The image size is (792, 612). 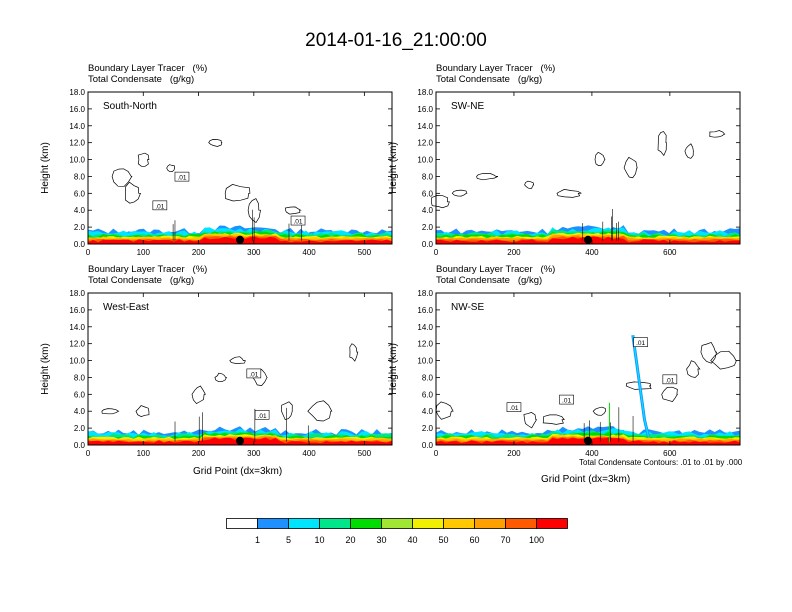 What do you see at coordinates (397, 531) in the screenshot?
I see `colorbar: 1 5 10 20 30 40 50 60 70 100` at bounding box center [397, 531].